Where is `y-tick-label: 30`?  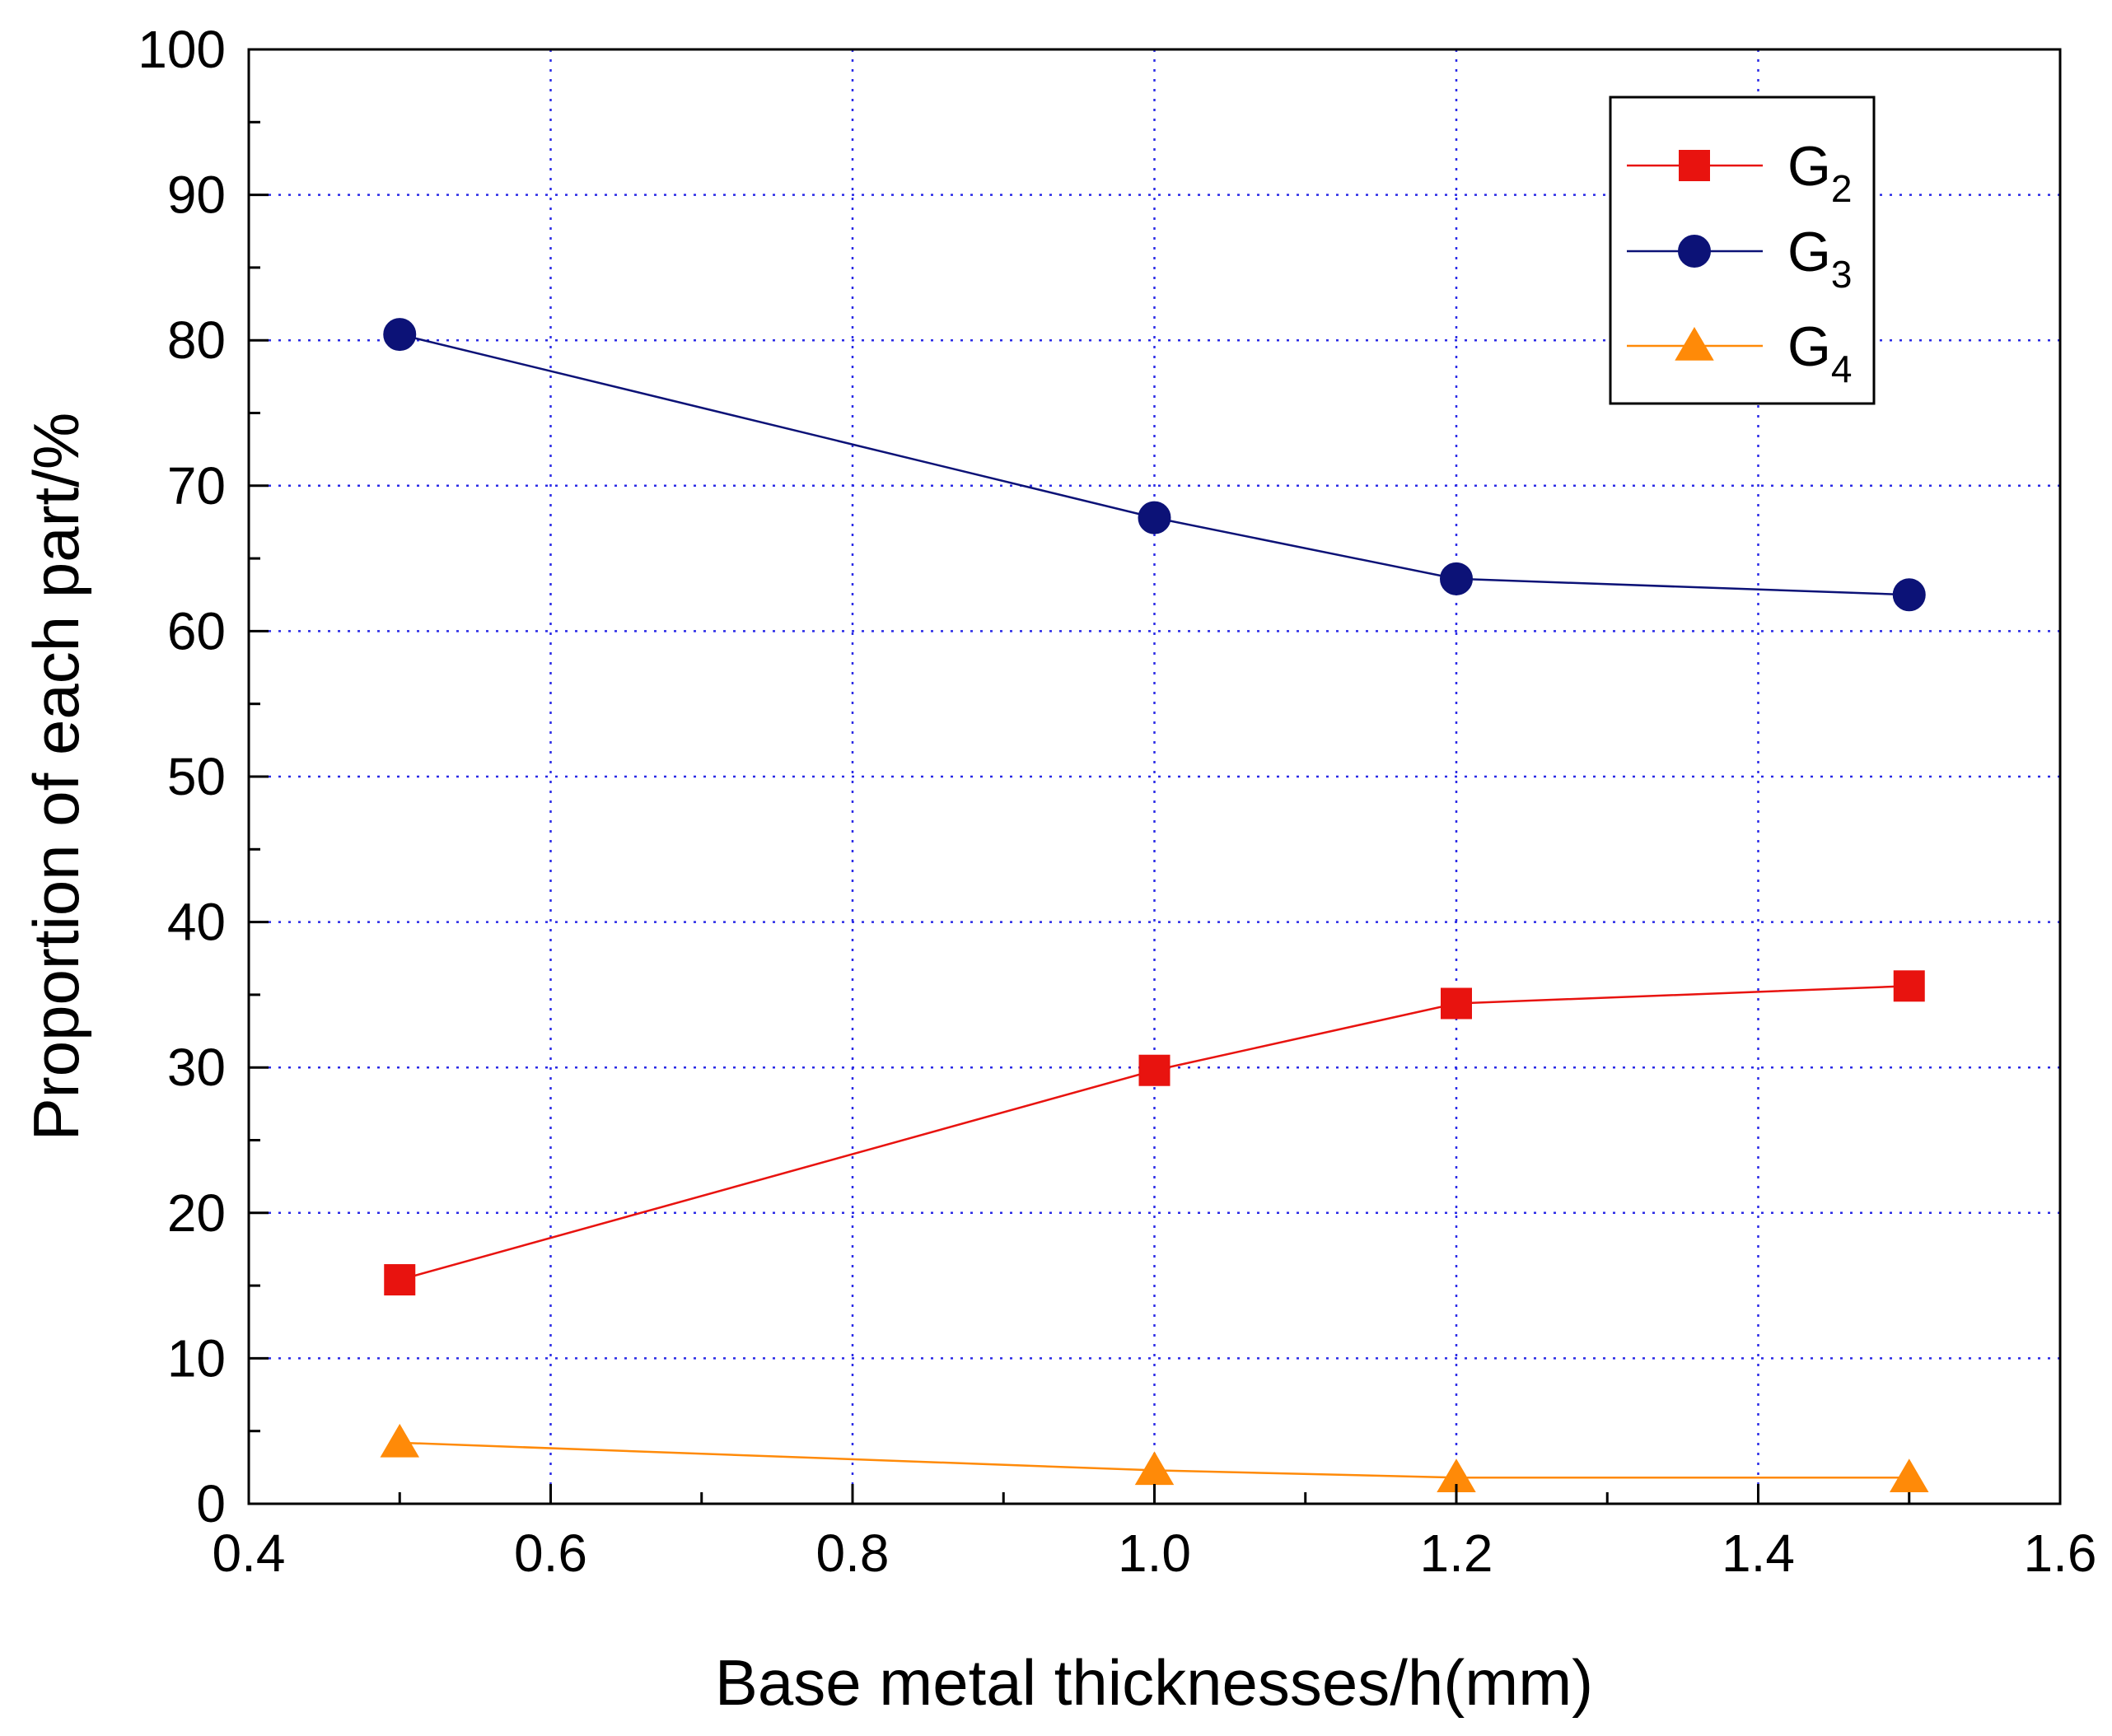 y-tick-label: 30 is located at coordinates (196, 1067).